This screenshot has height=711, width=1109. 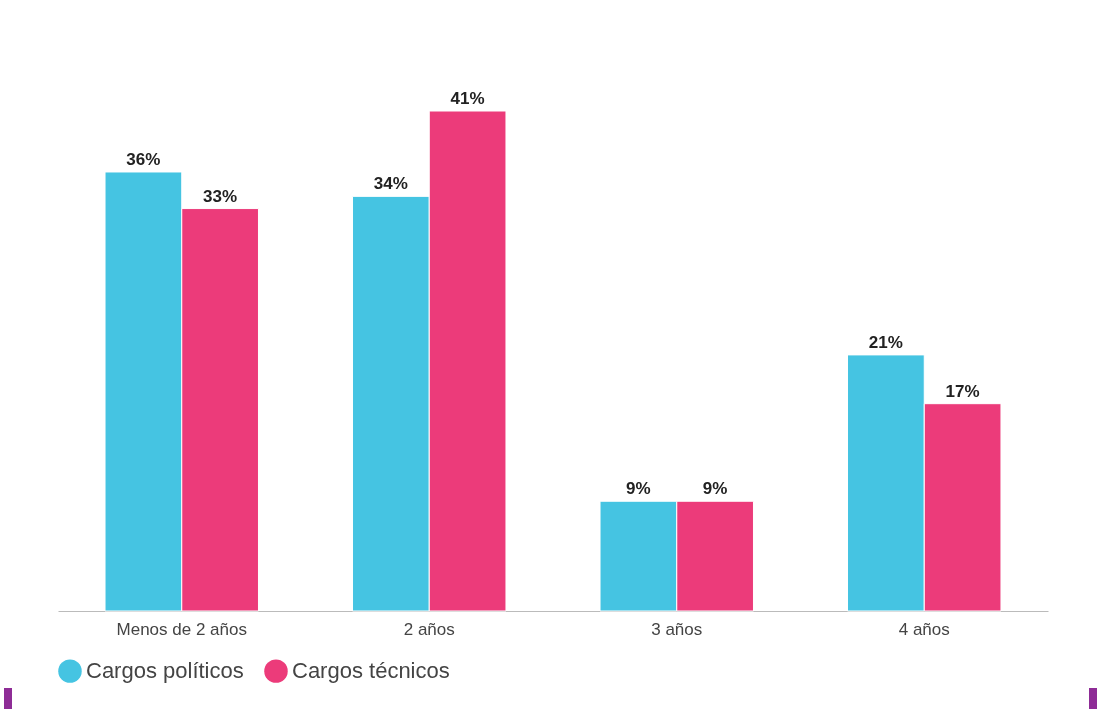 What do you see at coordinates (885, 342) in the screenshot?
I see `data-label: 21%` at bounding box center [885, 342].